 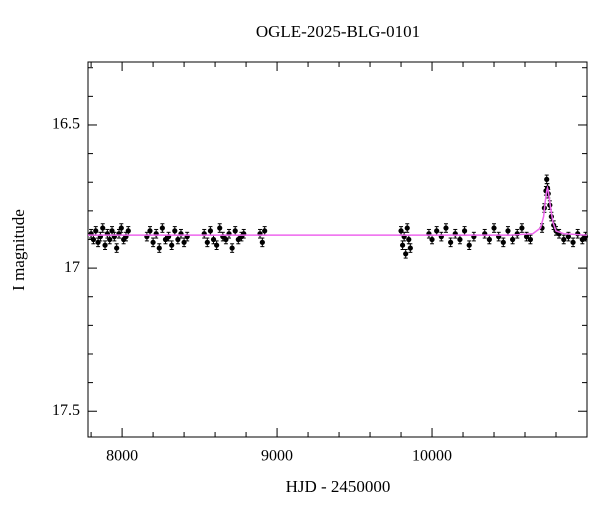 What do you see at coordinates (338, 31) in the screenshot?
I see `chart-title: OGLE-2025-BLG-0101` at bounding box center [338, 31].